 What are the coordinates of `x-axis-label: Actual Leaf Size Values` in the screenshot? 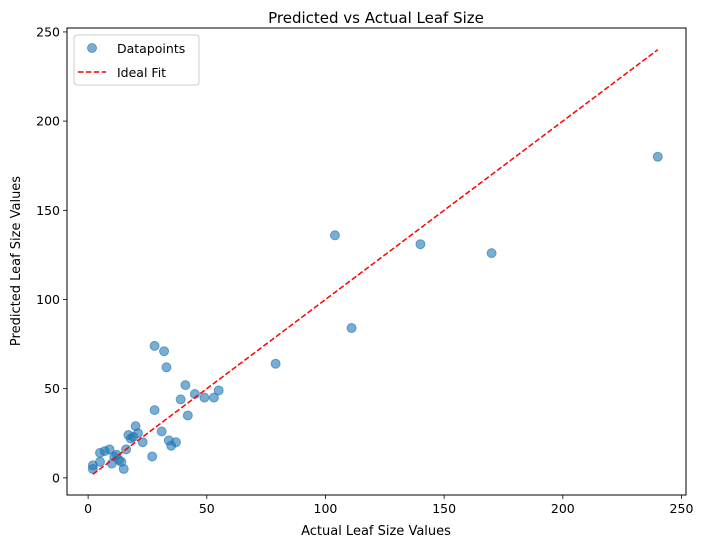 It's located at (376, 531).